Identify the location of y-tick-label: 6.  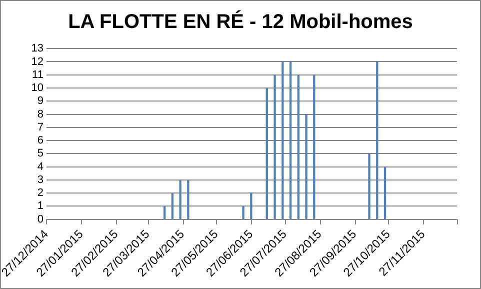
(40, 140).